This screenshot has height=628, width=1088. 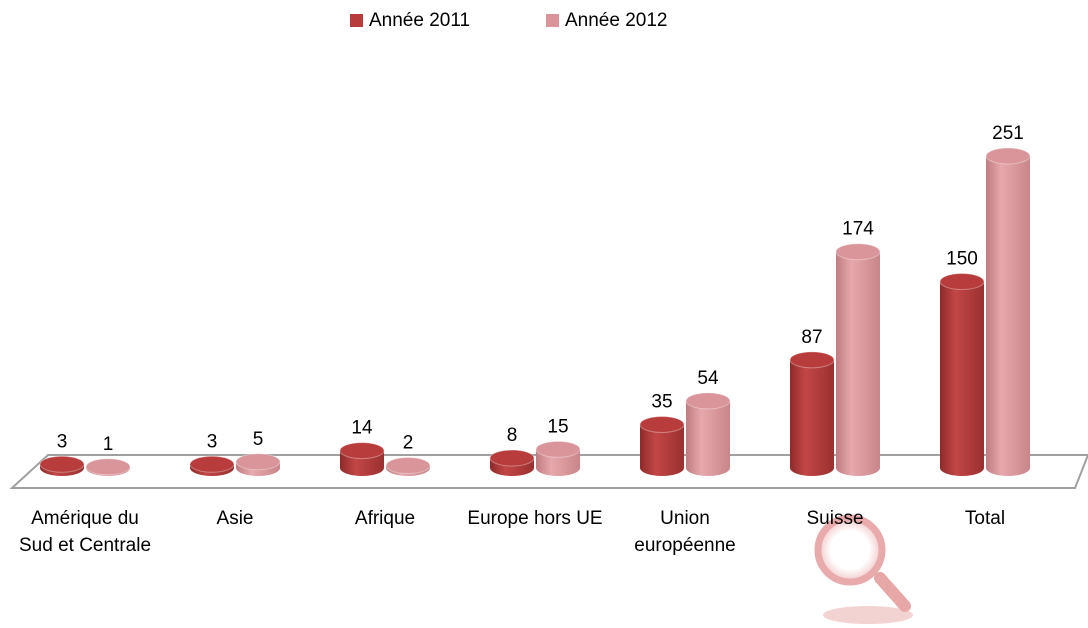 What do you see at coordinates (616, 20) in the screenshot?
I see `legend-label: Année 2012` at bounding box center [616, 20].